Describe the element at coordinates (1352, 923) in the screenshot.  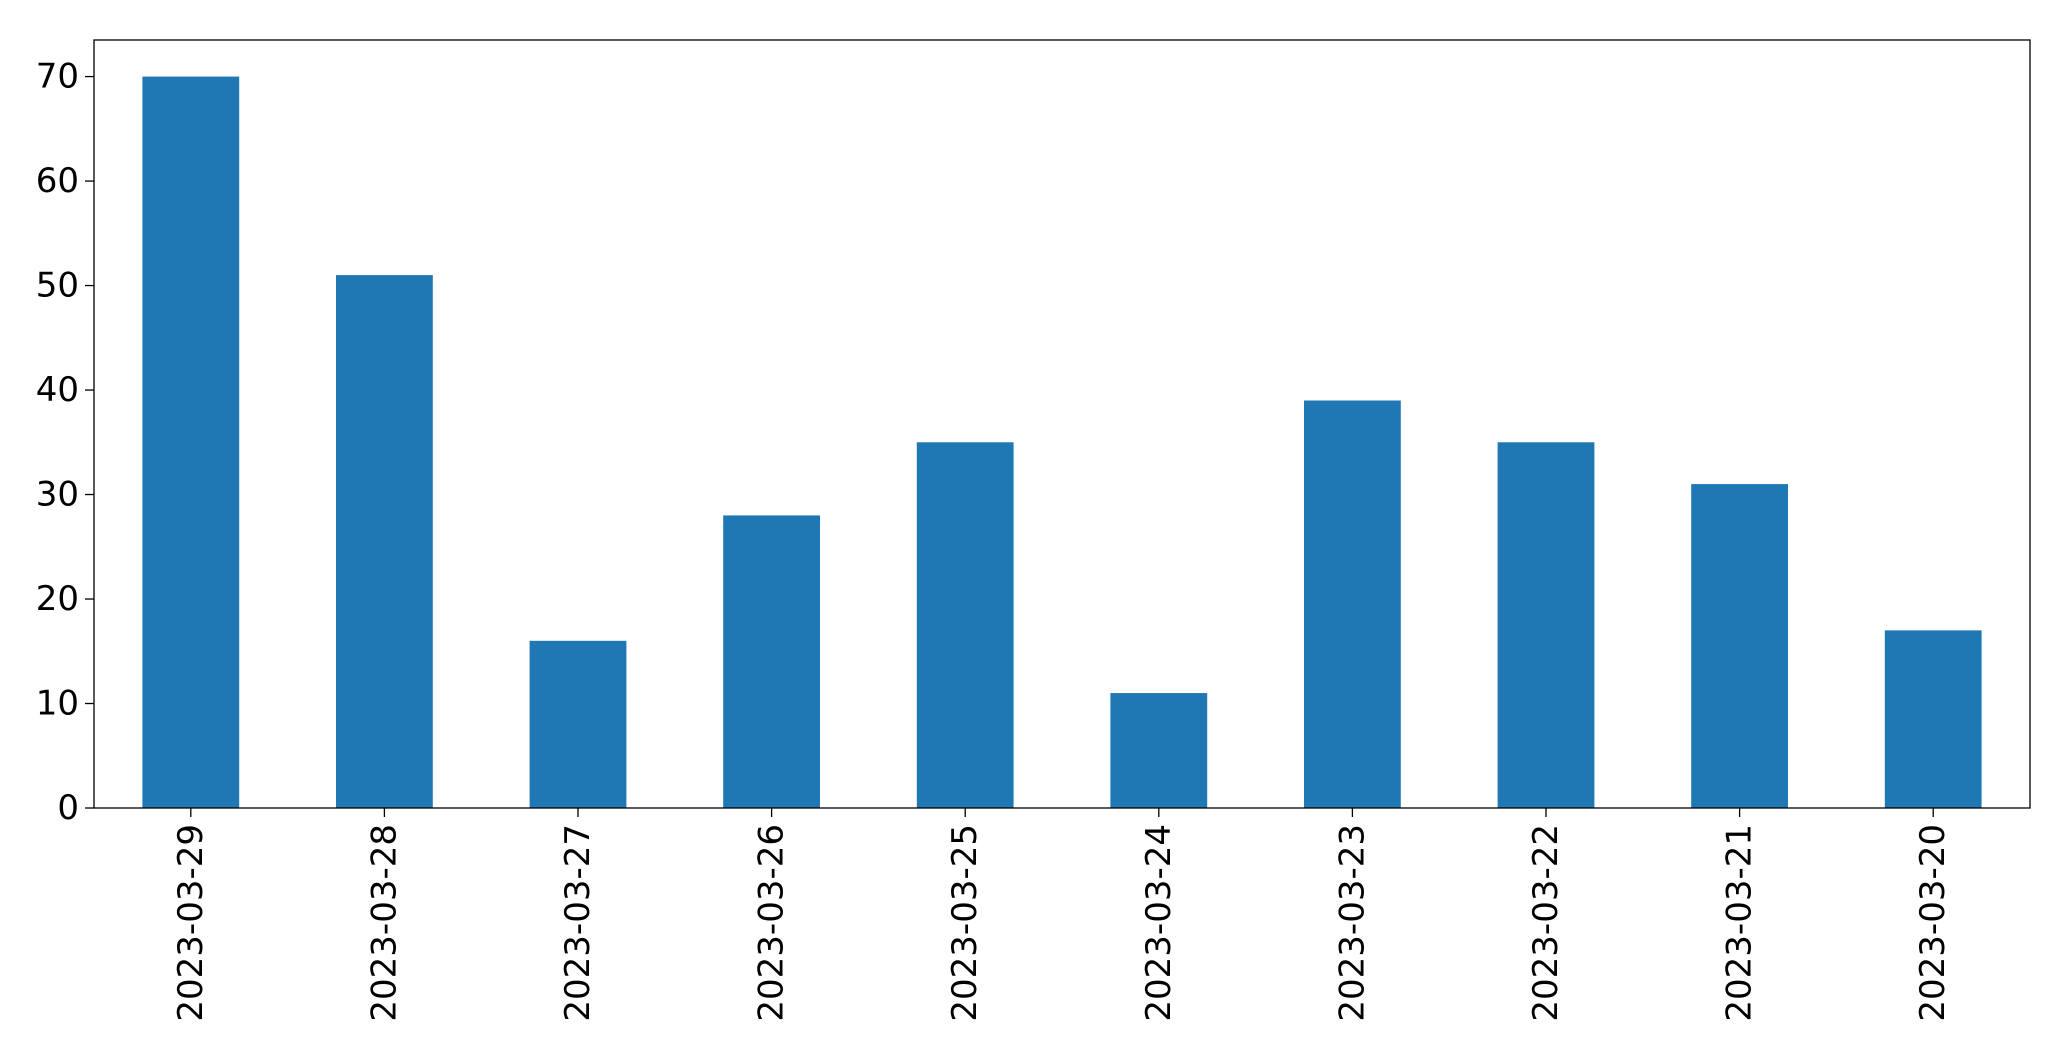
I see `x-tick-label: 2023-03-23` at that location.